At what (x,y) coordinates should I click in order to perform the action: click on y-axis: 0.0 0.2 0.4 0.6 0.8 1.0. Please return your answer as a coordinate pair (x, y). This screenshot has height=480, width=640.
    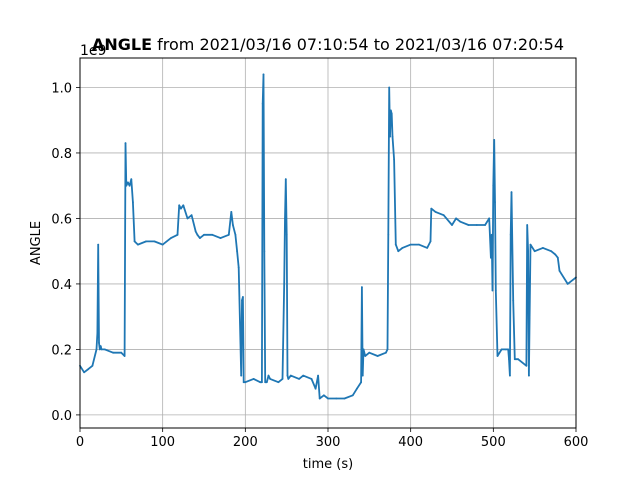
    Looking at the image, I should click on (65, 252).